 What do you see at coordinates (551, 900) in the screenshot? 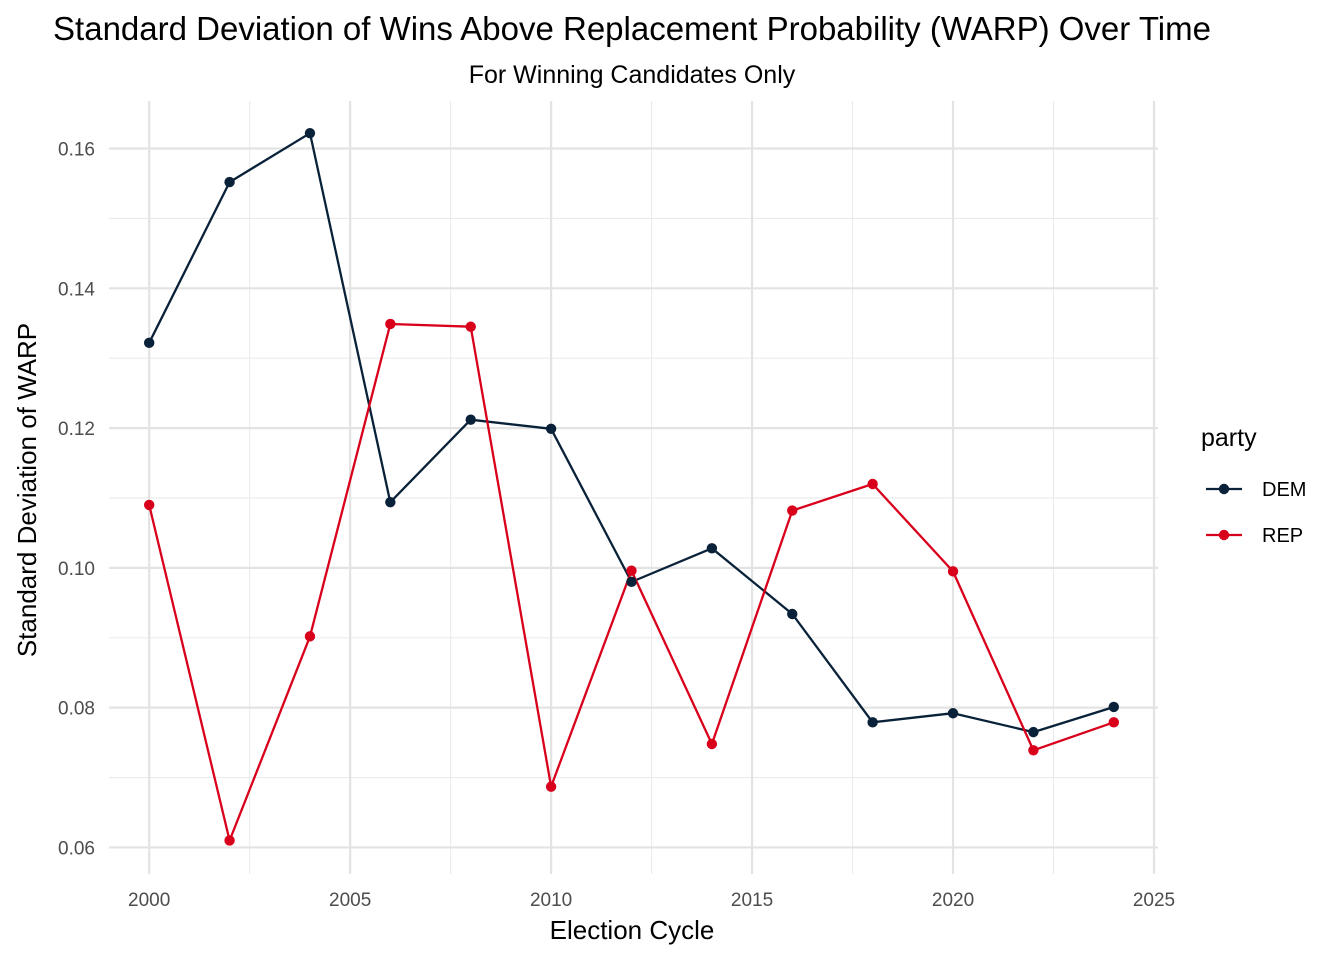
I see `x-tick-label: 2010` at bounding box center [551, 900].